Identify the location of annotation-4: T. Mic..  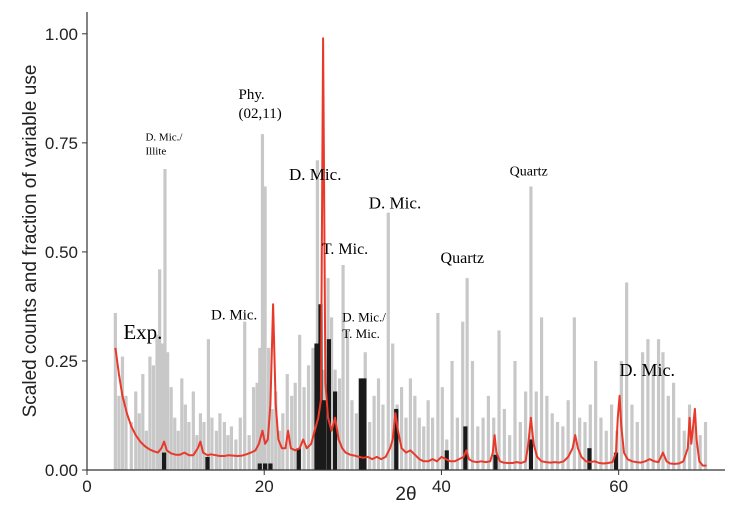
(345, 249).